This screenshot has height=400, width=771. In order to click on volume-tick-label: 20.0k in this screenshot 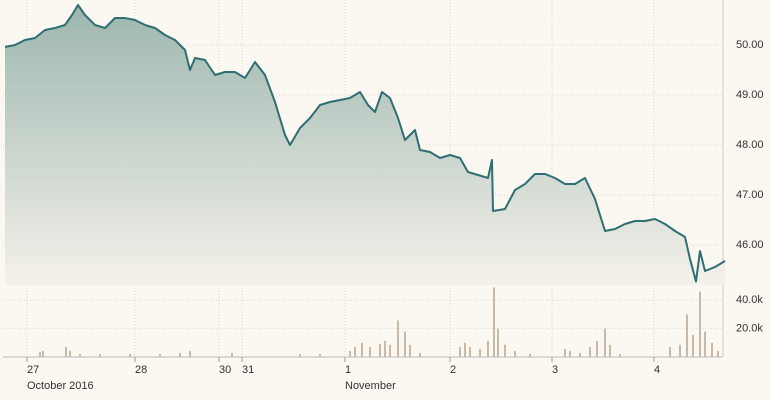, I will do `click(749, 329)`.